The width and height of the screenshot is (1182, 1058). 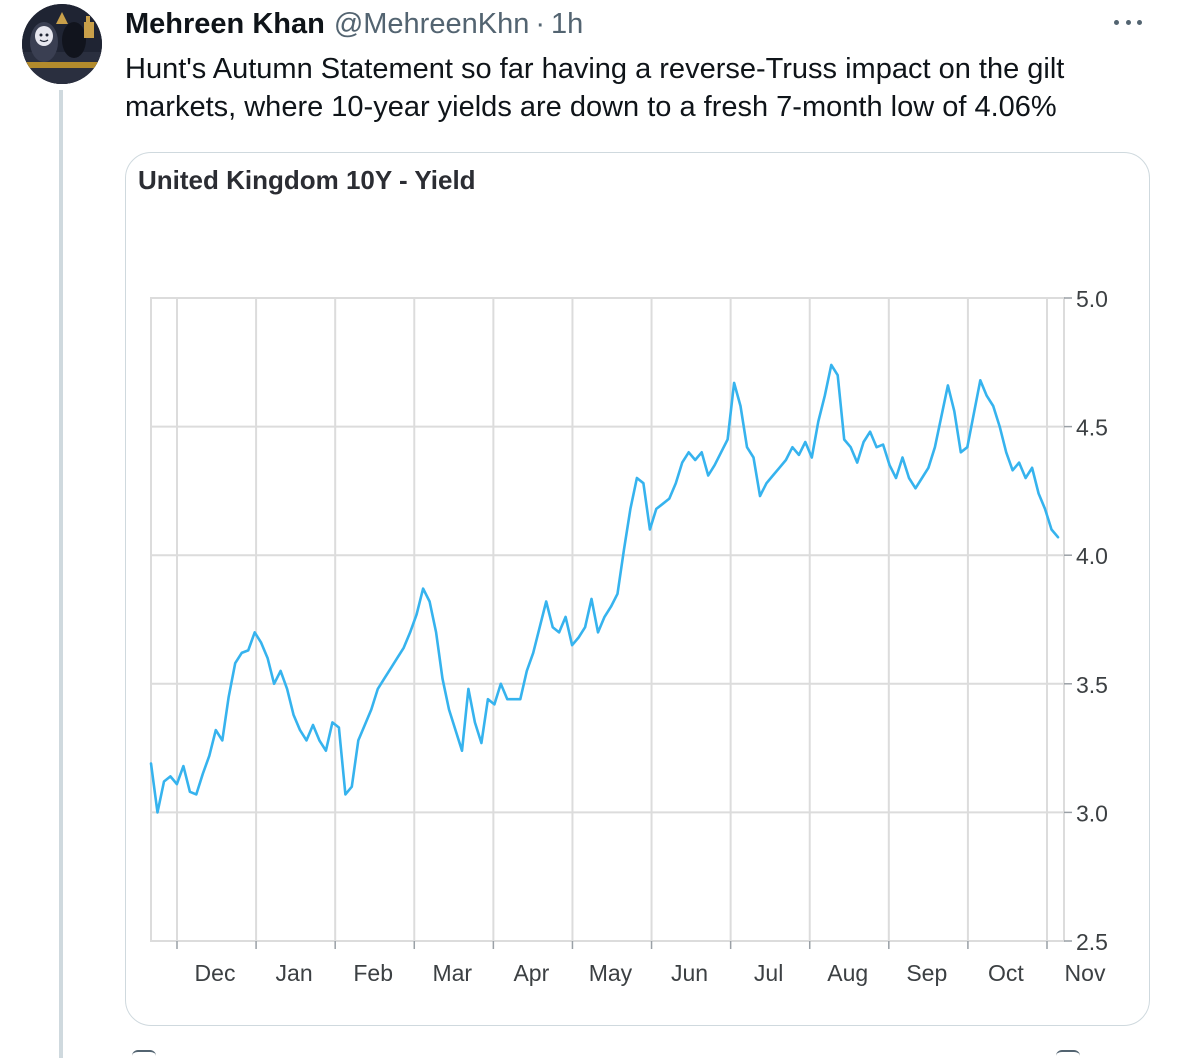 I want to click on share-icon-edge, so click(x=1068, y=1054).